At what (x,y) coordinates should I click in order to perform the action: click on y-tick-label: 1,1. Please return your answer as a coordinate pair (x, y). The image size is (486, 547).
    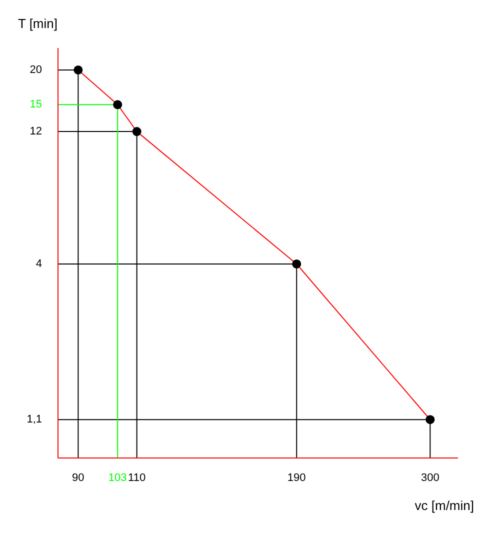
    Looking at the image, I should click on (34, 420).